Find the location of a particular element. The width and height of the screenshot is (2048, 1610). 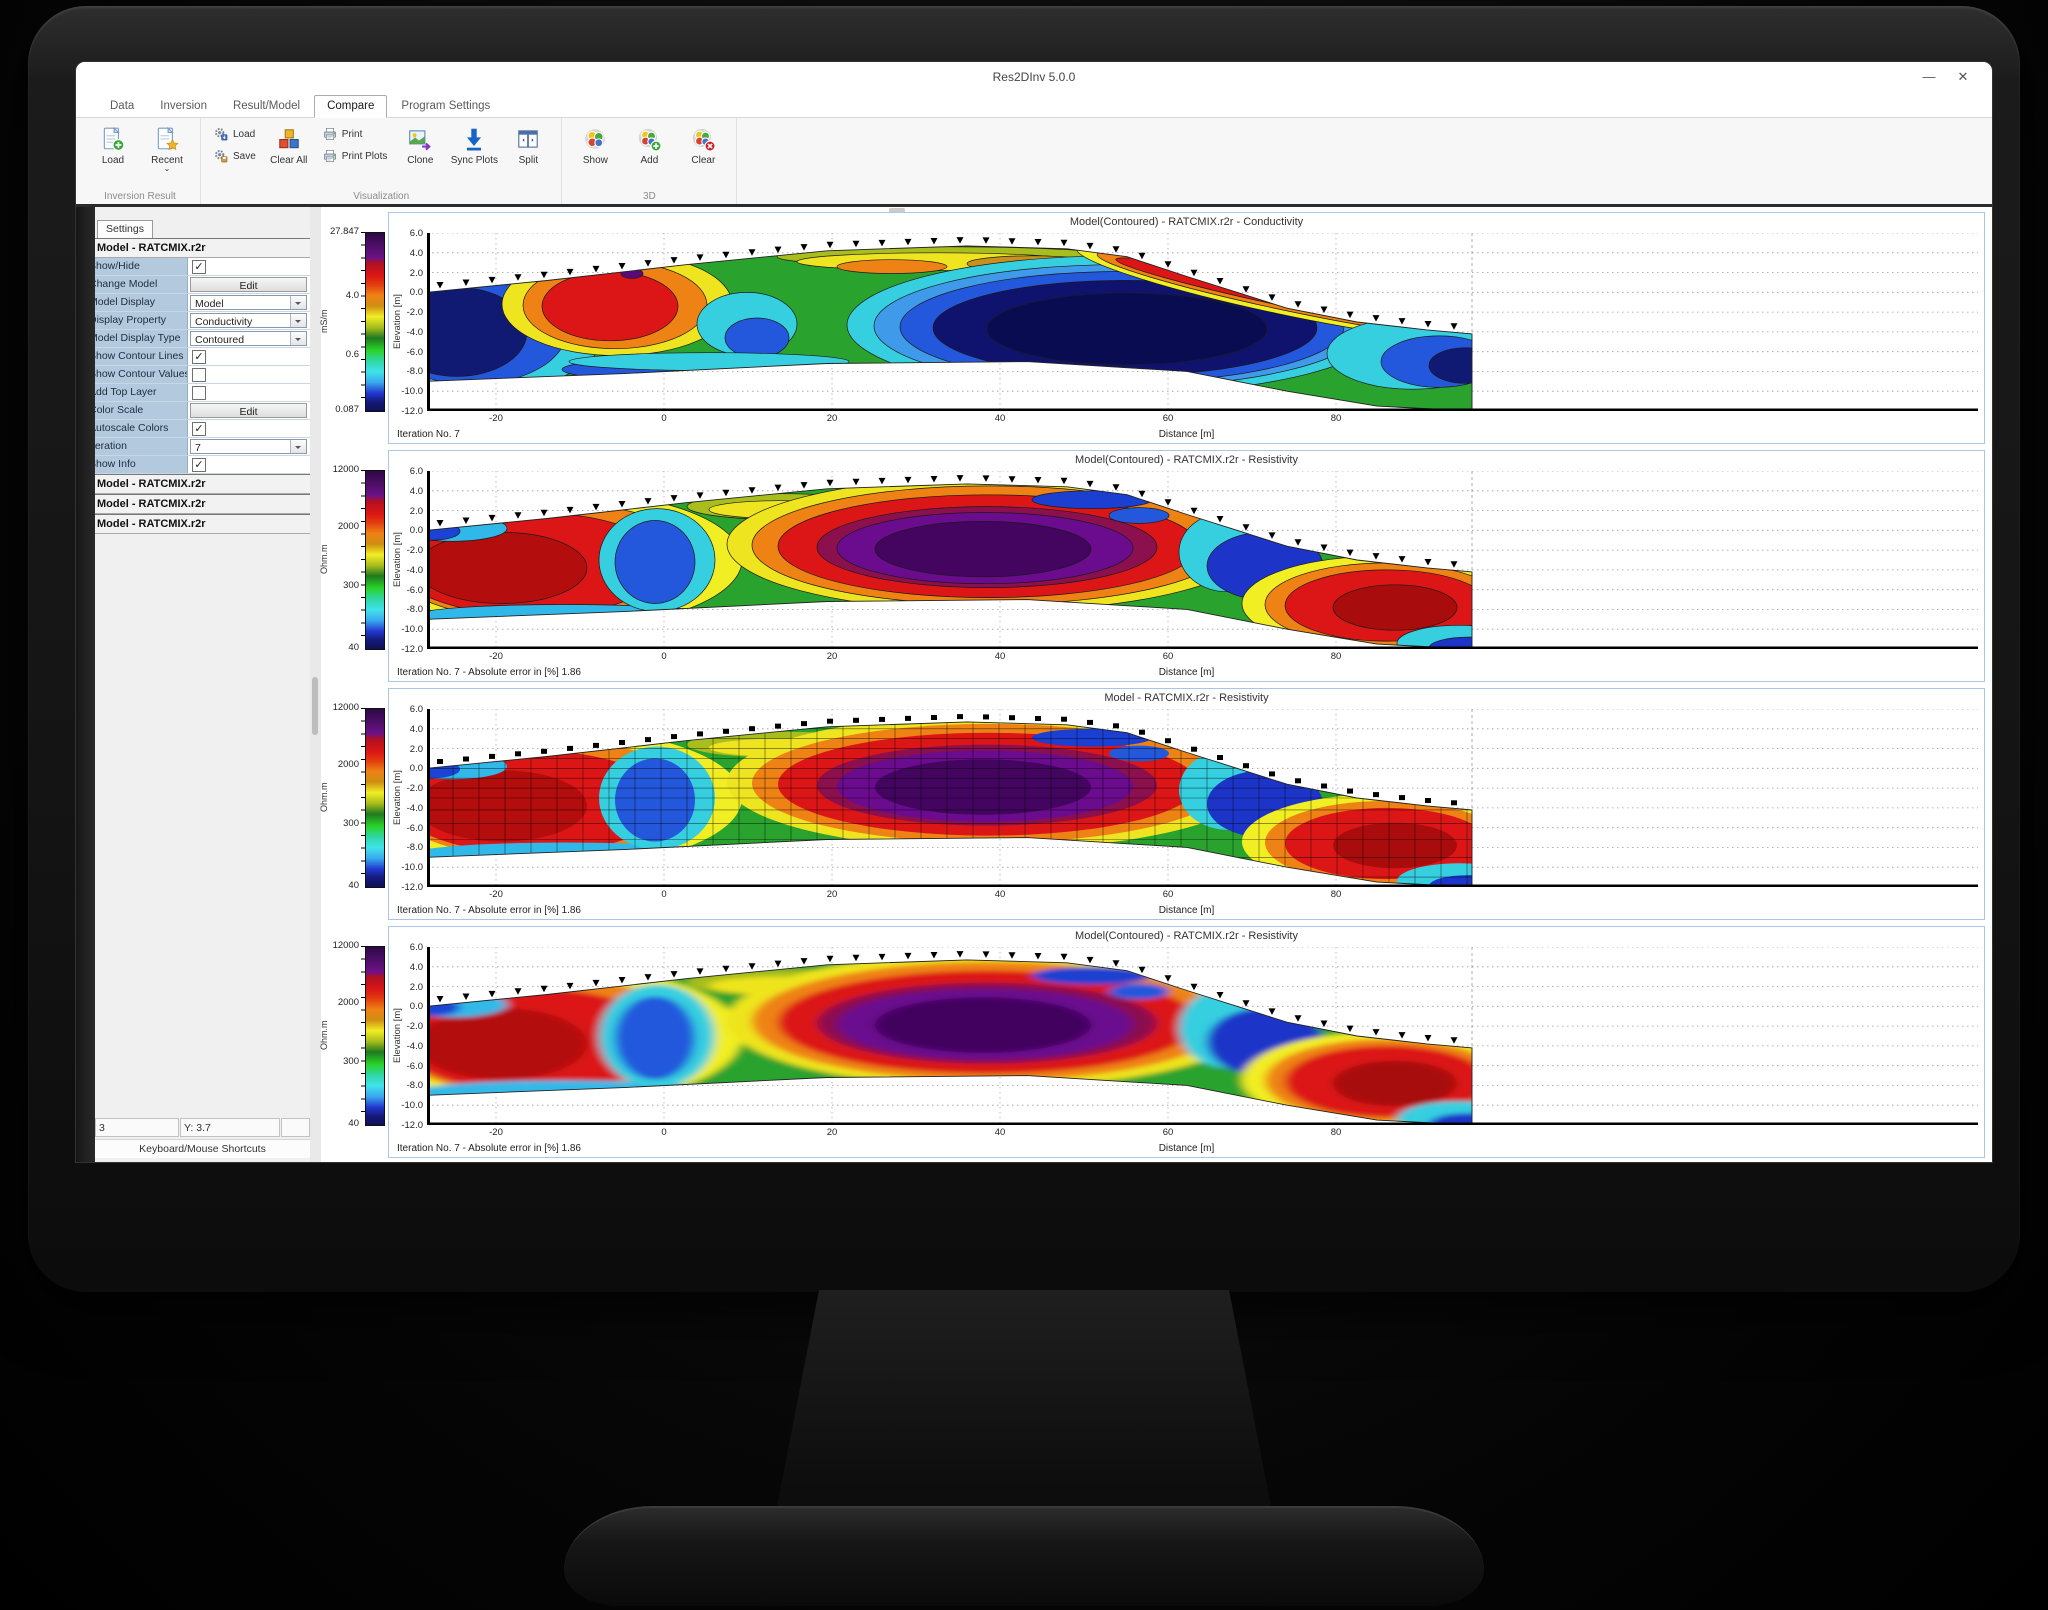

property-label: Add Top Layer is located at coordinates (141, 392).